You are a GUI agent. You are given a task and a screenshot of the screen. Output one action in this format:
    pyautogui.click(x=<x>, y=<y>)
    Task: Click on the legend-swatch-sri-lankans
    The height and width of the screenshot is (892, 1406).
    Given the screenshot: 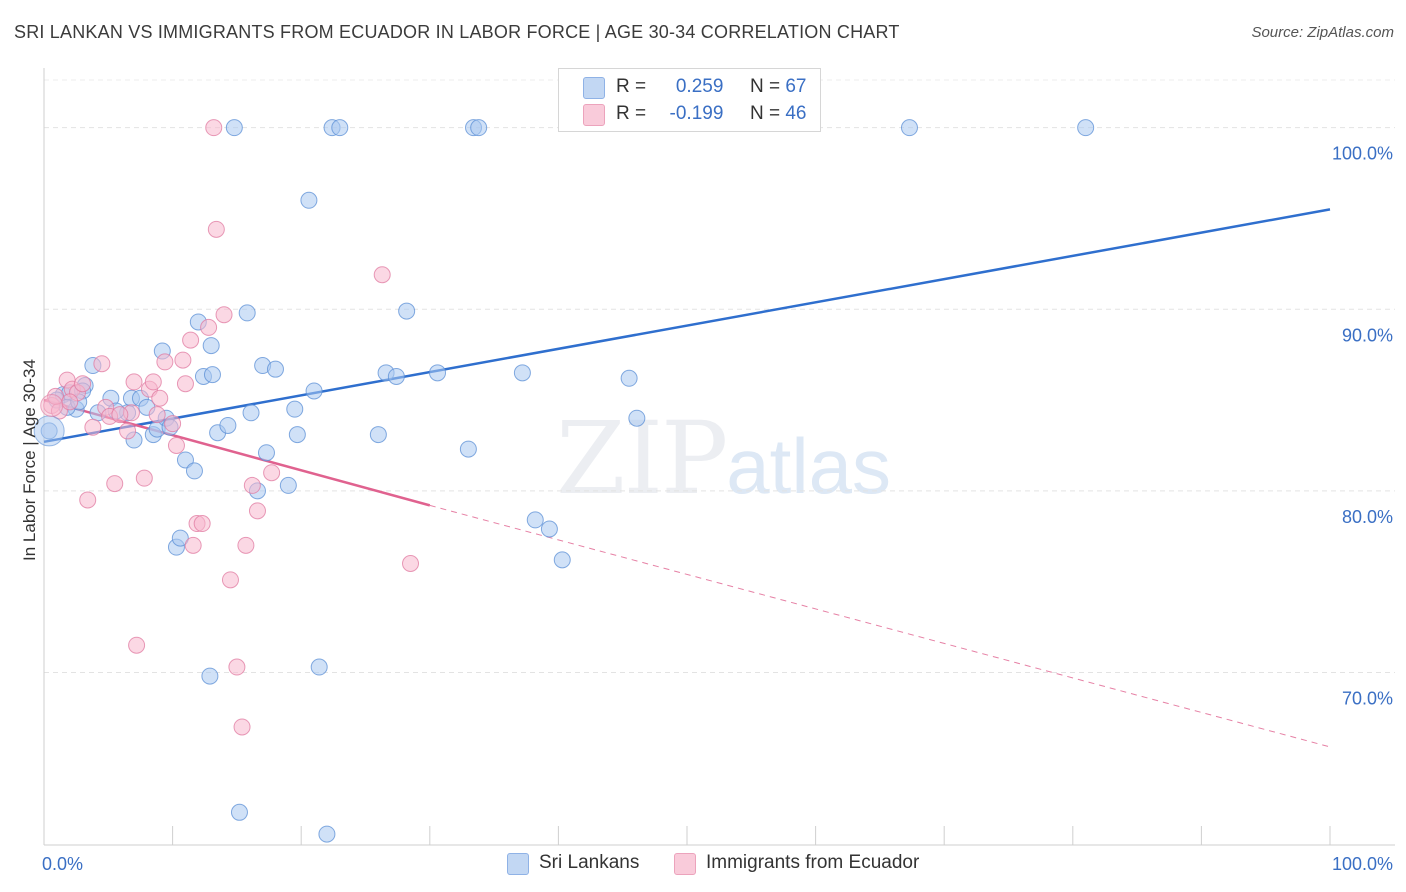 What is the action you would take?
    pyautogui.click(x=594, y=88)
    